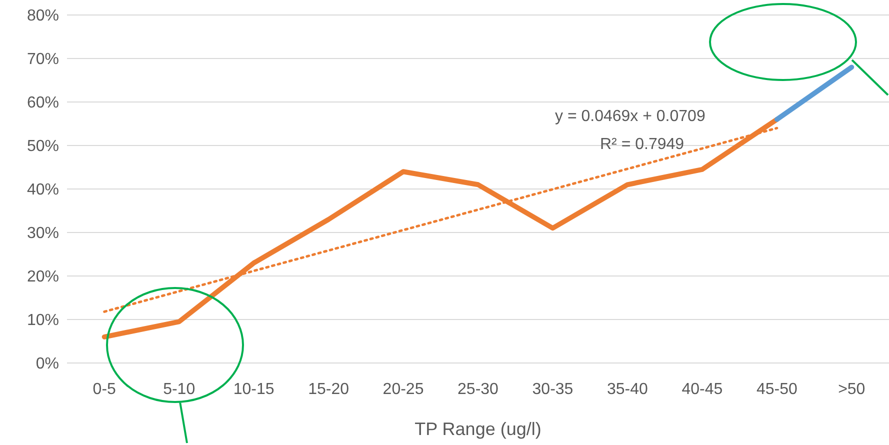  What do you see at coordinates (702, 389) in the screenshot?
I see `x-tick-label: 40-45` at bounding box center [702, 389].